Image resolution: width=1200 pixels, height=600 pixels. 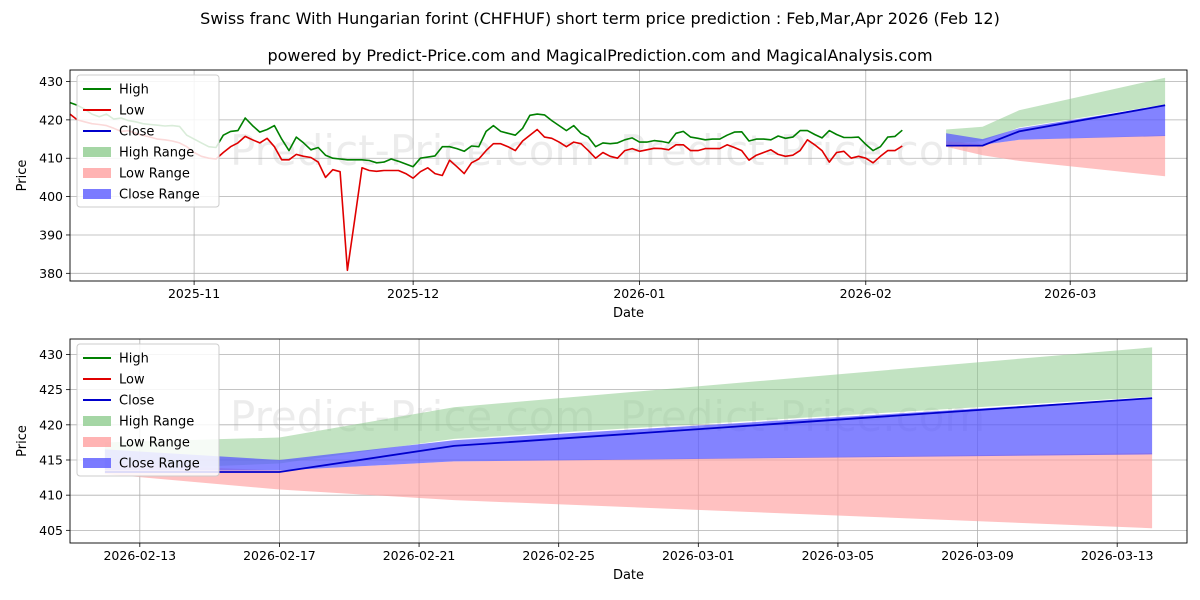 I want to click on x-tick-label: 2026-02, so click(x=866, y=293).